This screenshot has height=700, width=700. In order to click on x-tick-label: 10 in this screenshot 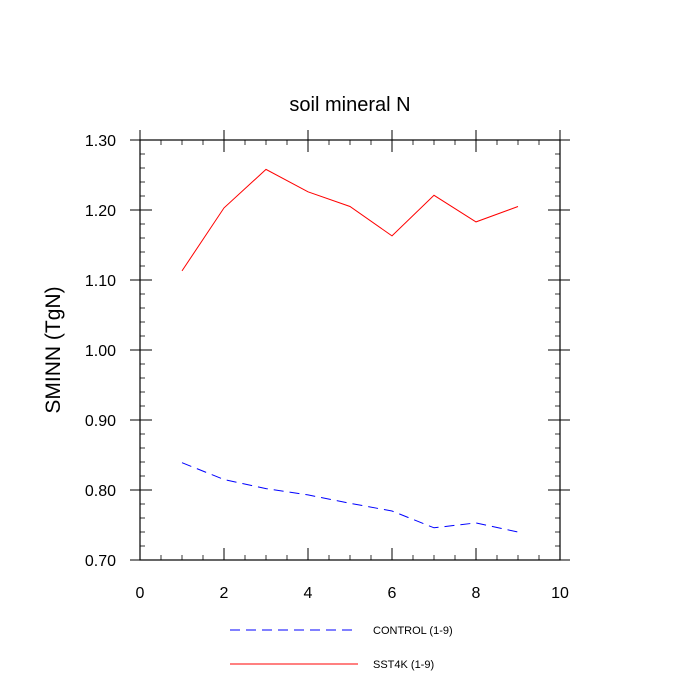, I will do `click(560, 593)`.